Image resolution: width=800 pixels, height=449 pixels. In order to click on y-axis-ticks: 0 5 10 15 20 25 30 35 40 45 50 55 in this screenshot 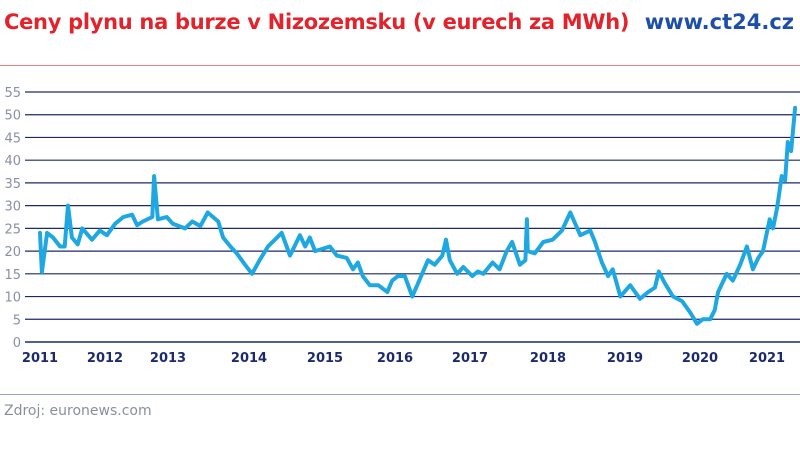, I will do `click(12, 218)`.